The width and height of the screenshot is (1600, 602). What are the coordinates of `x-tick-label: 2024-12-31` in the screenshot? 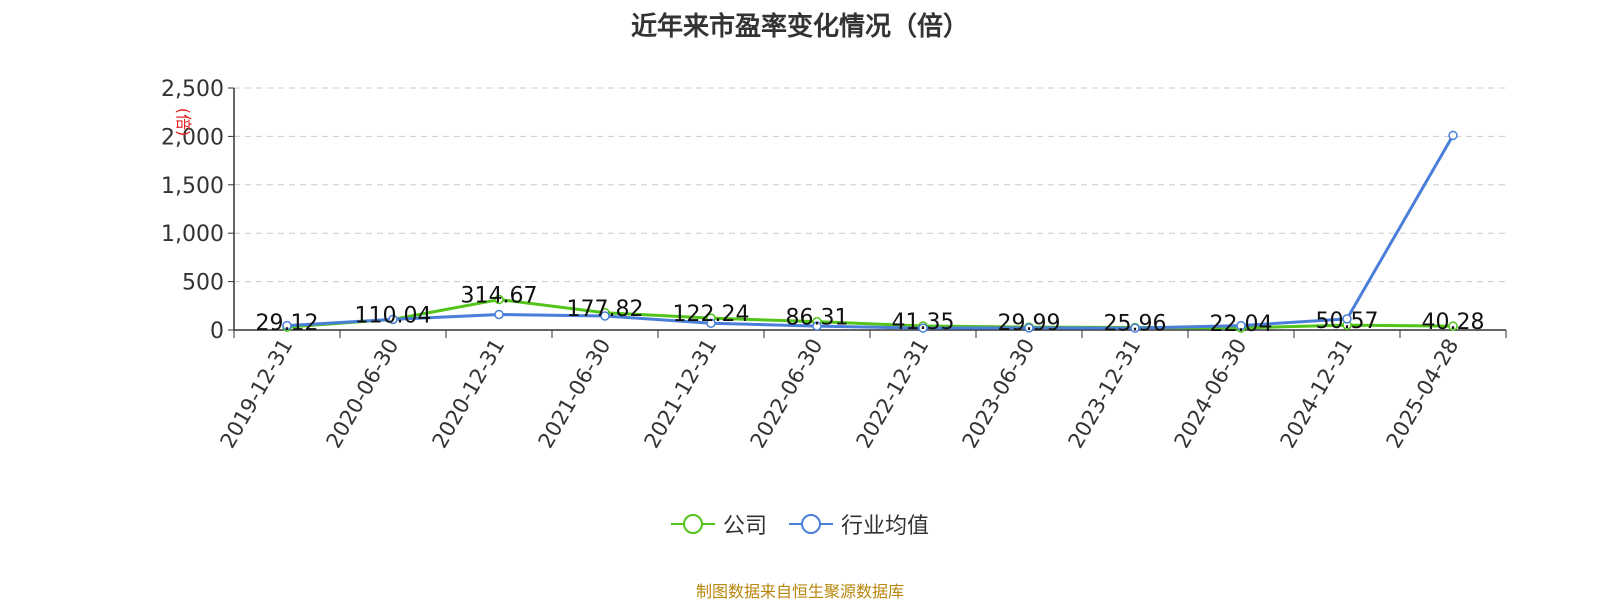 It's located at (1317, 394).